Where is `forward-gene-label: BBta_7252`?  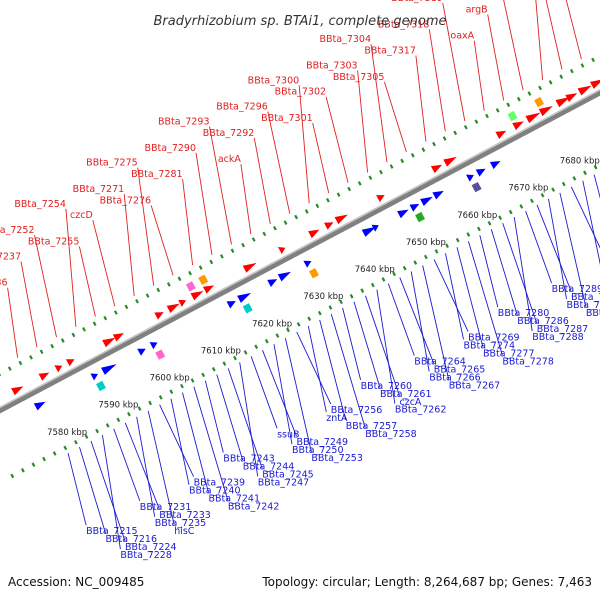 forward-gene-label: BBta_7252 is located at coordinates (17, 230).